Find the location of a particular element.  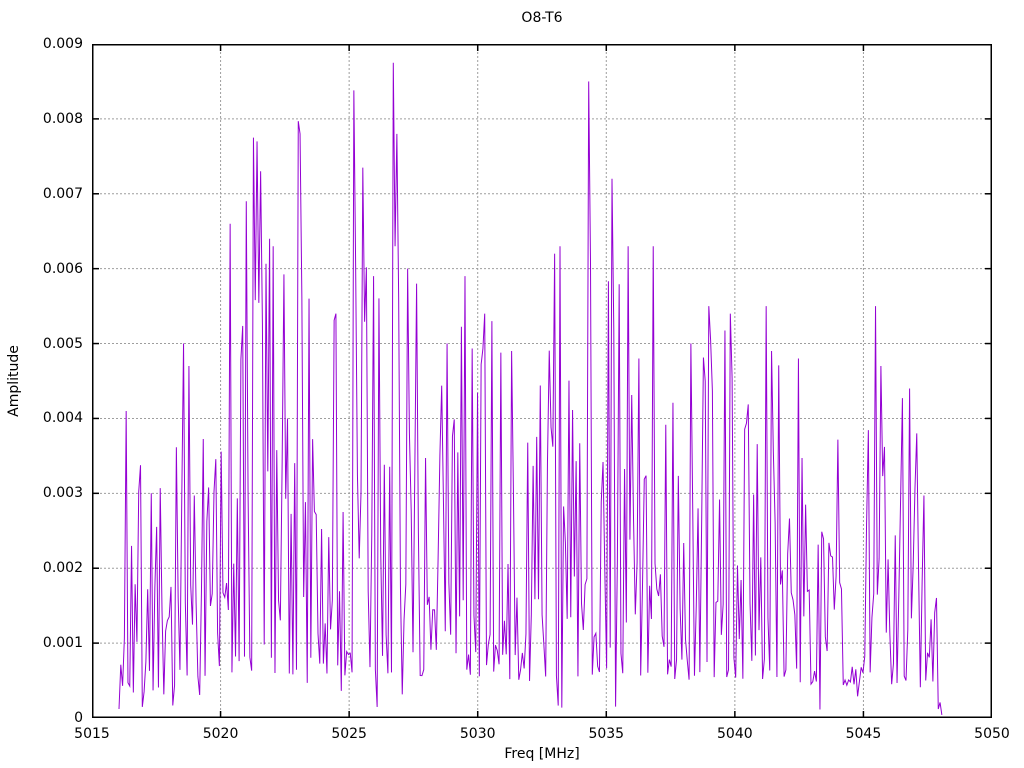

x-tick-label: 5025 is located at coordinates (349, 734).